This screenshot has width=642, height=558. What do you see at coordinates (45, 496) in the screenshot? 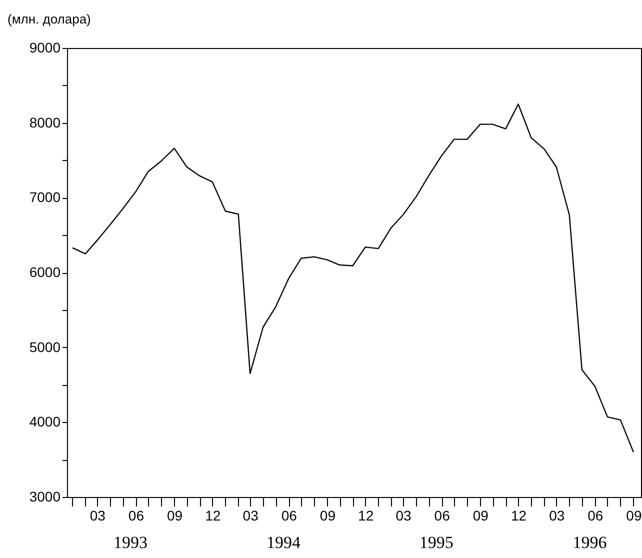
I see `y-tick-label: 3000` at bounding box center [45, 496].